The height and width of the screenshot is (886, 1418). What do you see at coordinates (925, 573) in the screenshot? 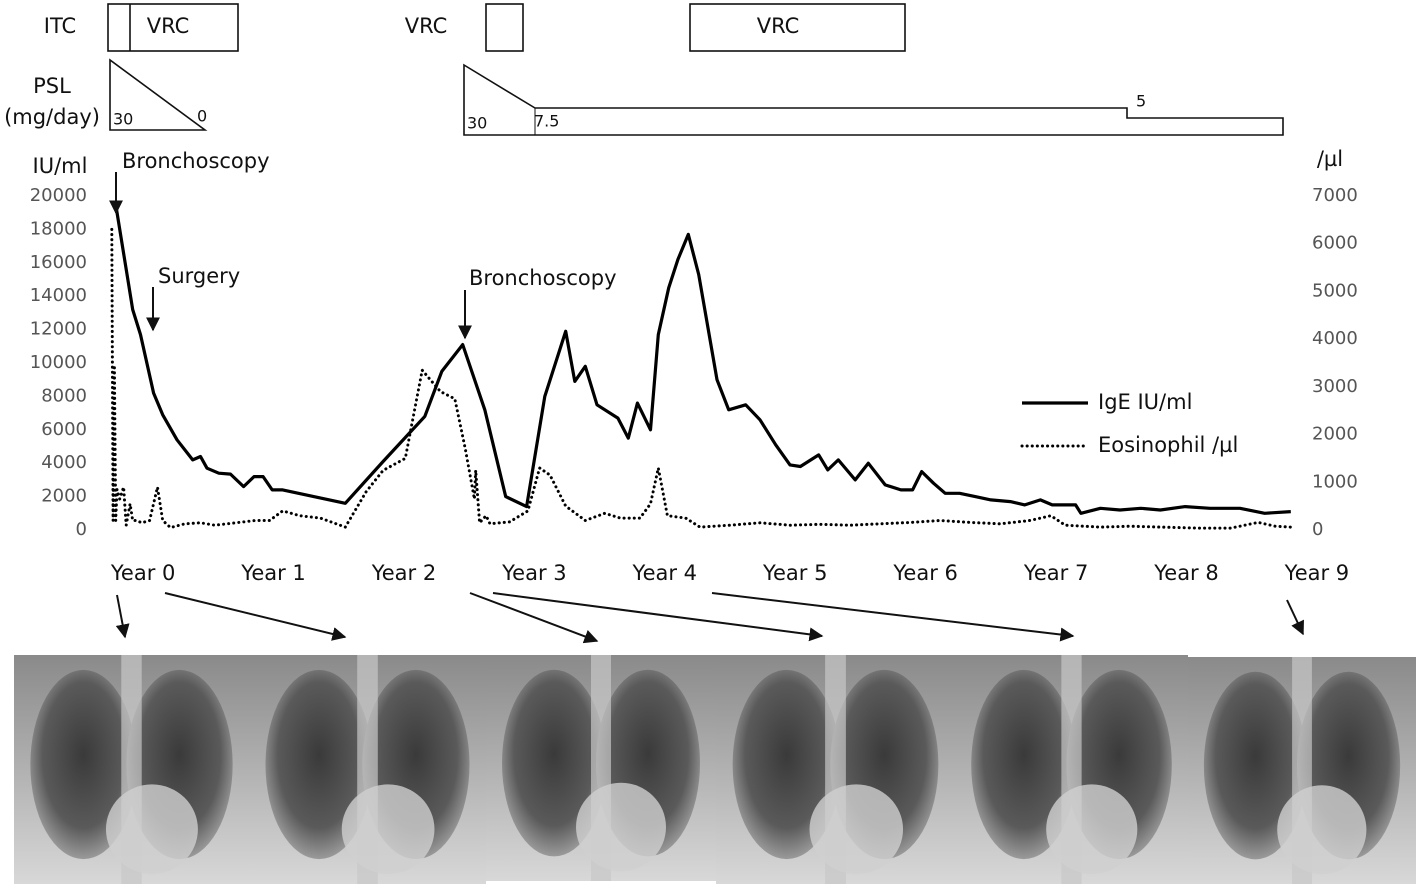
I see `x-tick-label: Year 6` at bounding box center [925, 573].